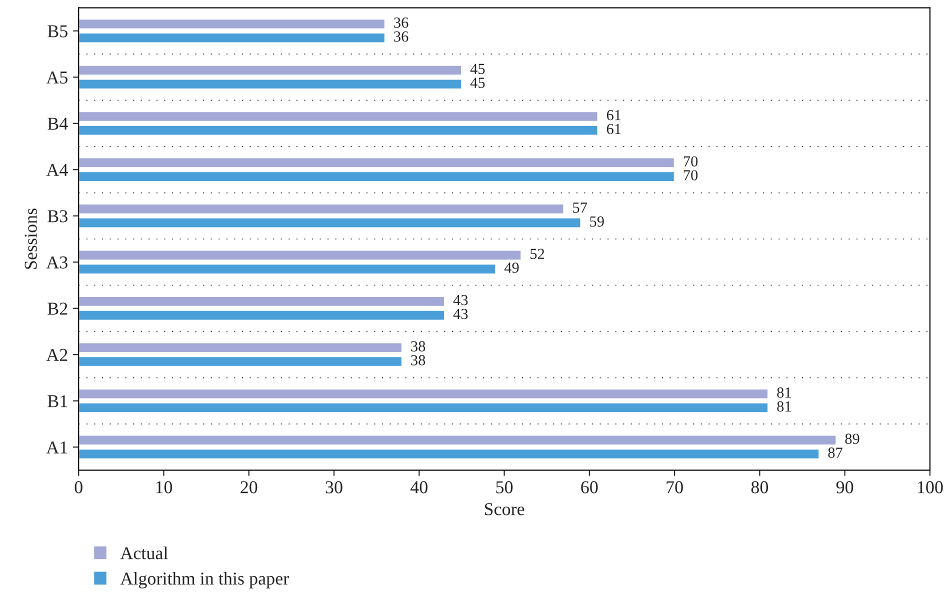 The image size is (947, 599). What do you see at coordinates (852, 439) in the screenshot?
I see `data-label: 89` at bounding box center [852, 439].